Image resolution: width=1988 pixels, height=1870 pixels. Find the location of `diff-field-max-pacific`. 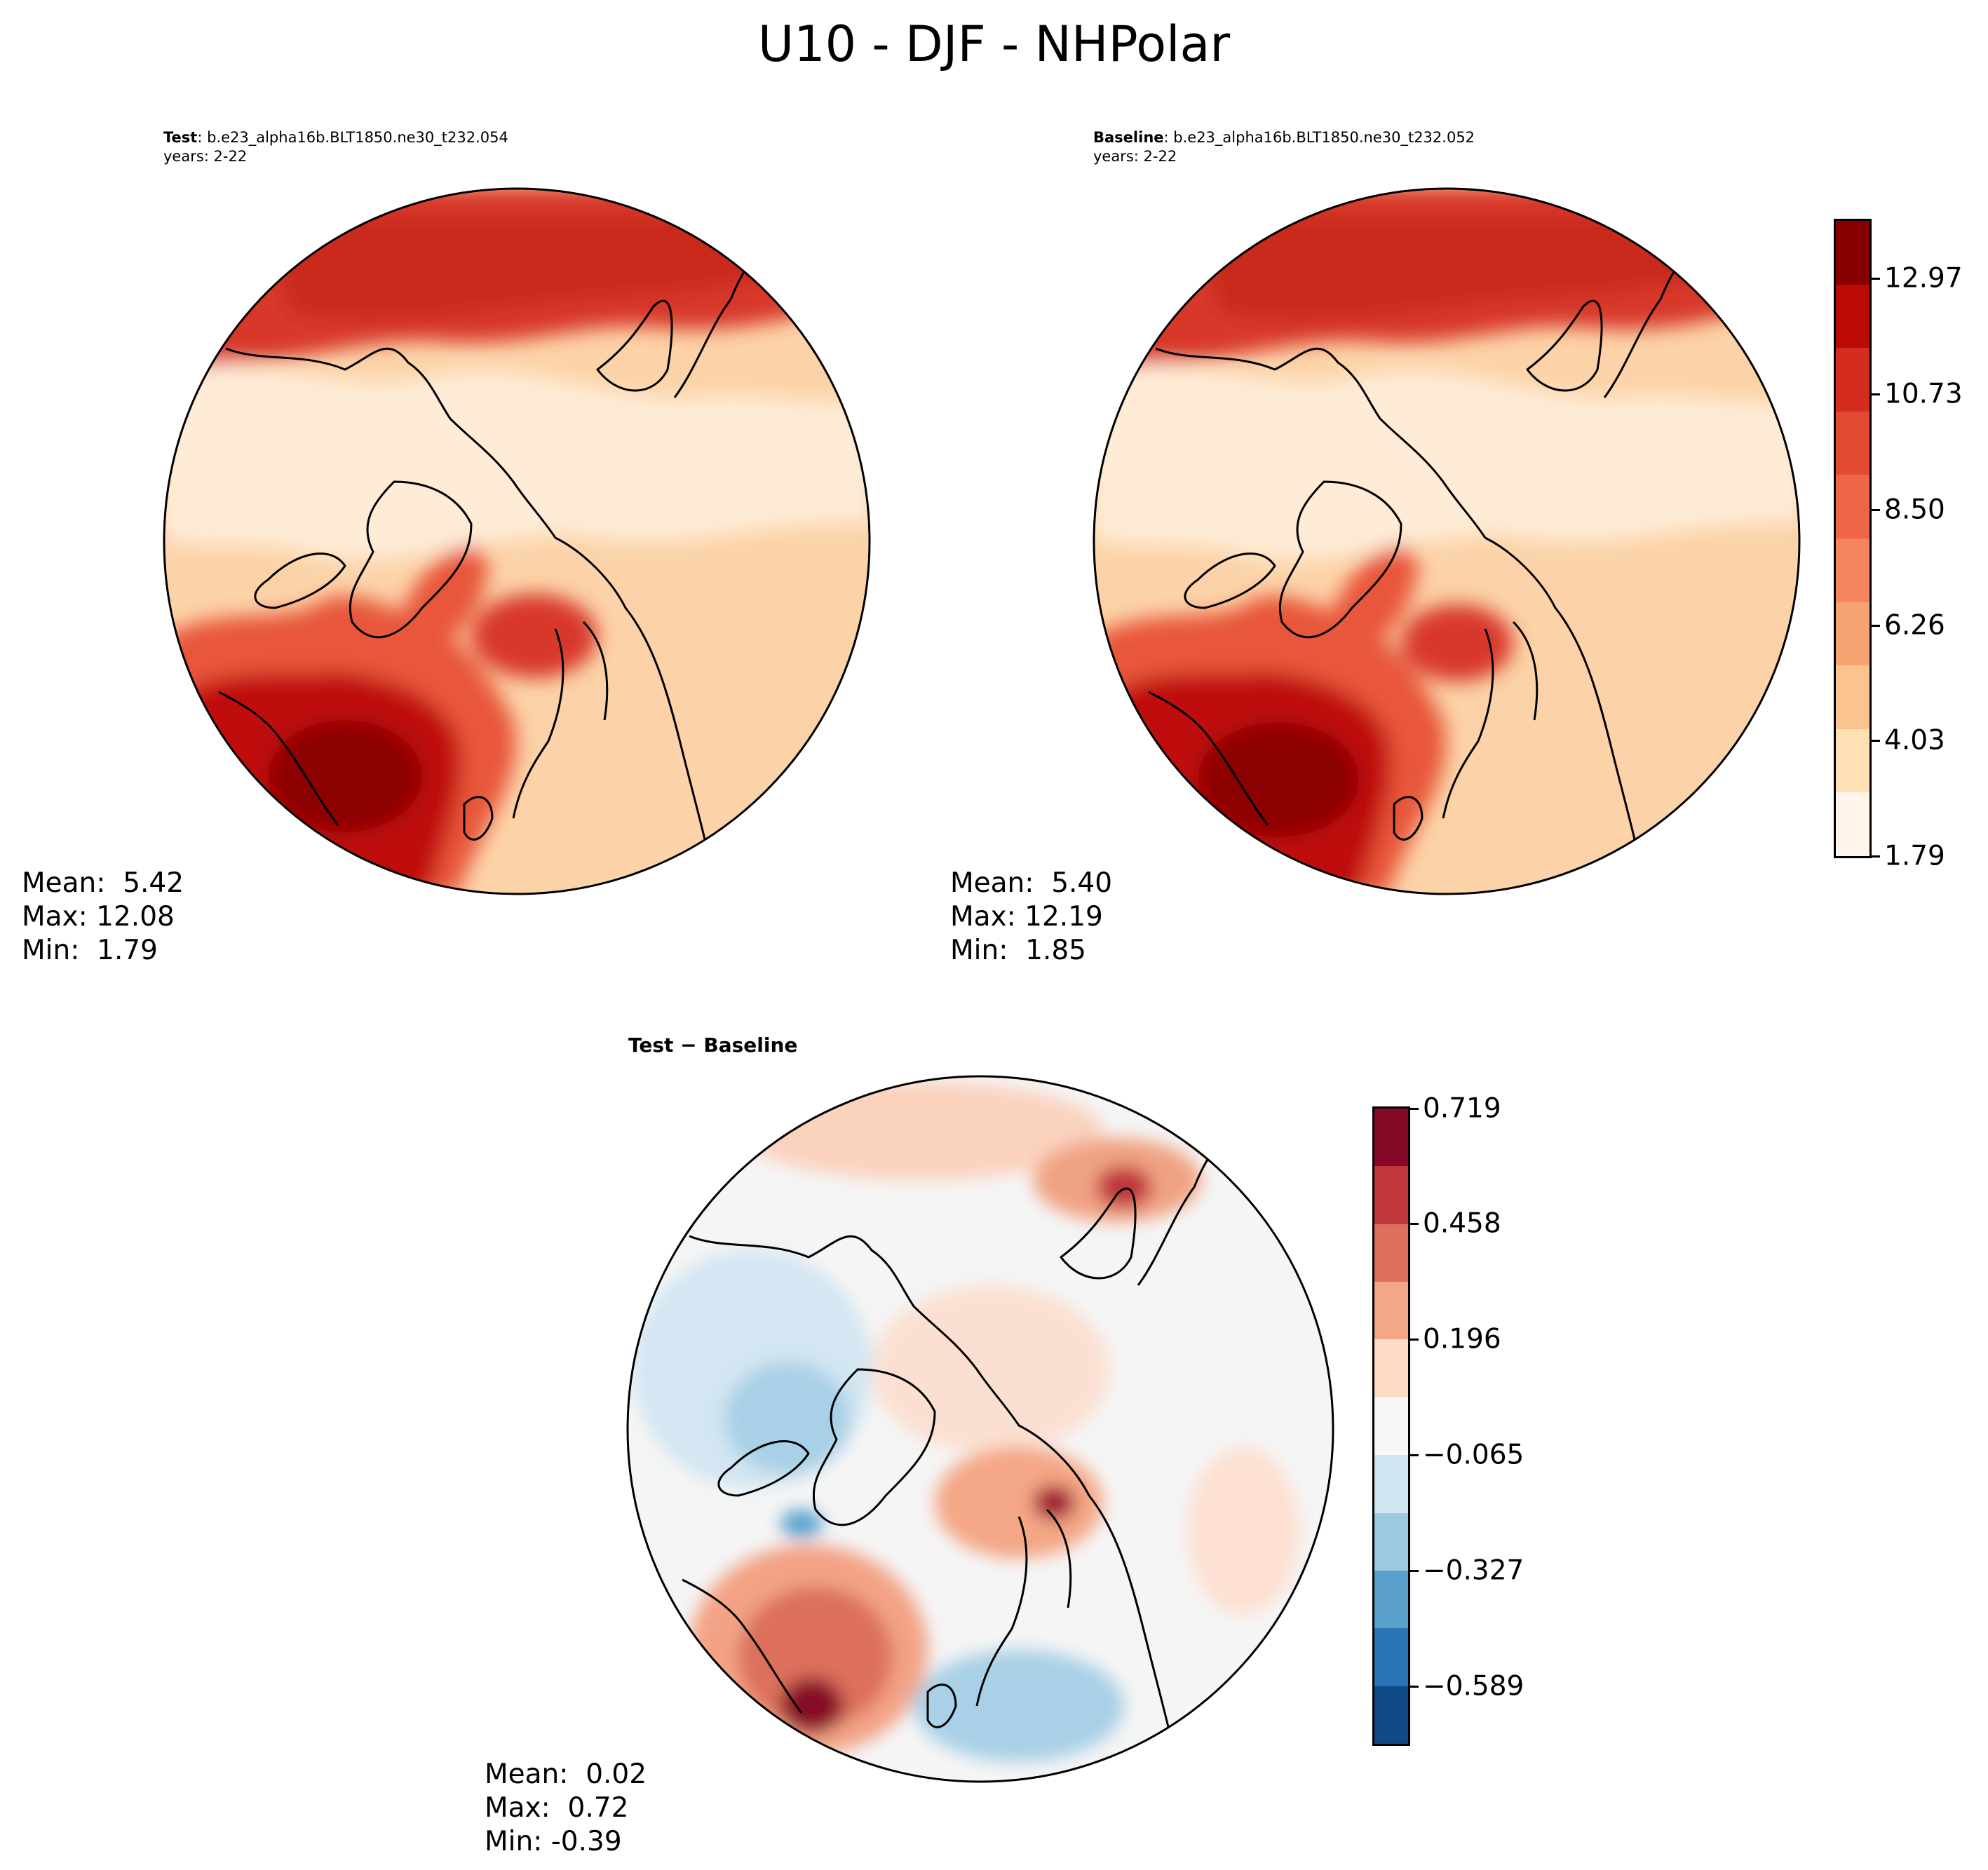

diff-field-max-pacific is located at coordinates (1124, 1187).